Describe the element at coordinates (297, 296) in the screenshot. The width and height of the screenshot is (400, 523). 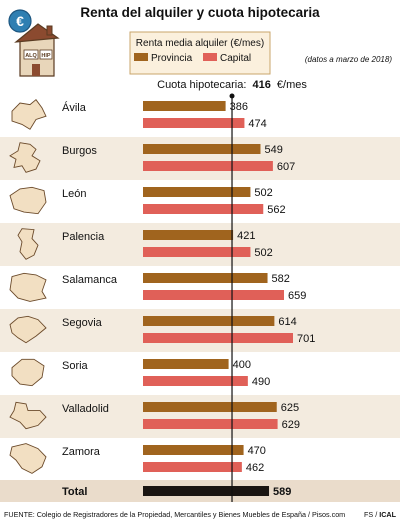
I see `value-label: 659` at that location.